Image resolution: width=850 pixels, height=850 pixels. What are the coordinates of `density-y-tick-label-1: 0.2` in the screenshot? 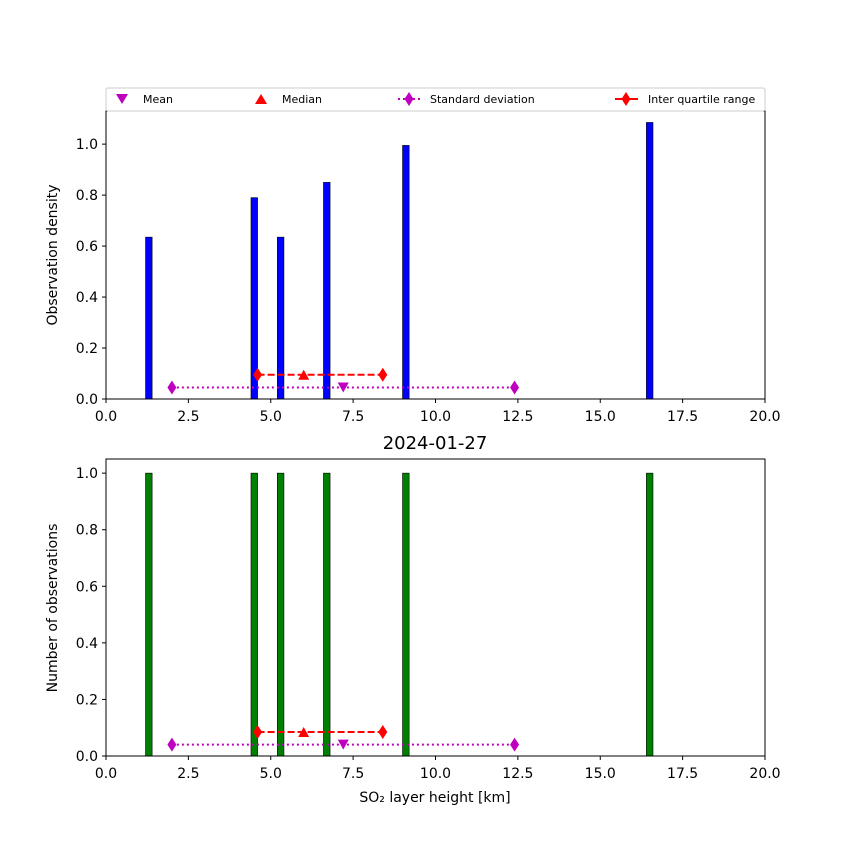 It's located at (87, 349).